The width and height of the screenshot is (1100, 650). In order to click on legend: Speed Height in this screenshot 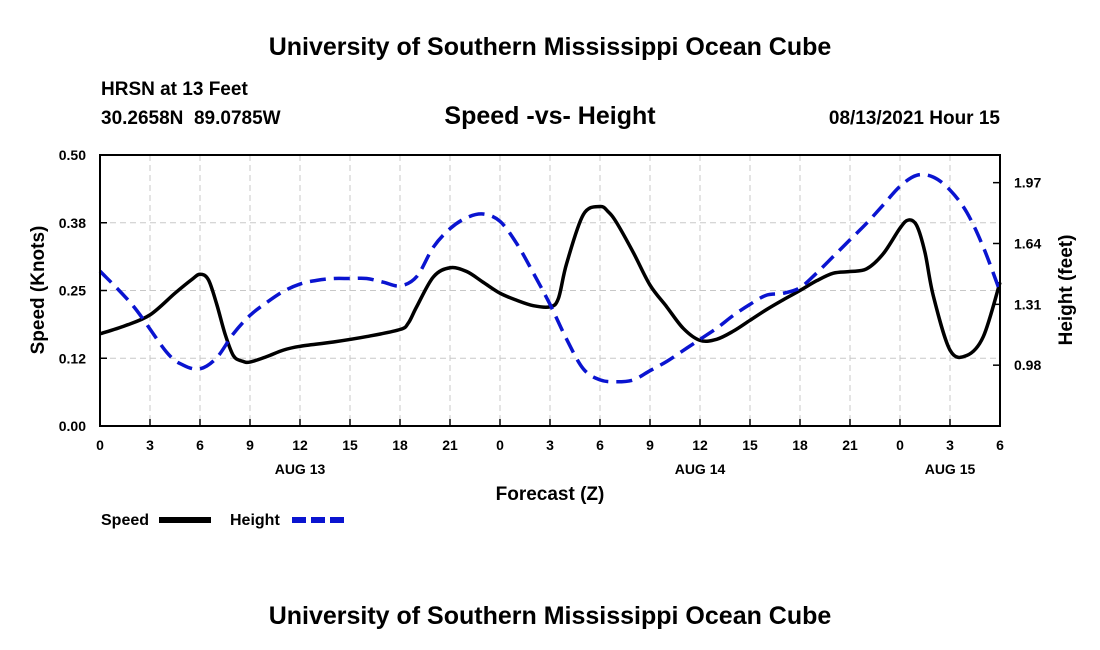, I will do `click(222, 520)`.